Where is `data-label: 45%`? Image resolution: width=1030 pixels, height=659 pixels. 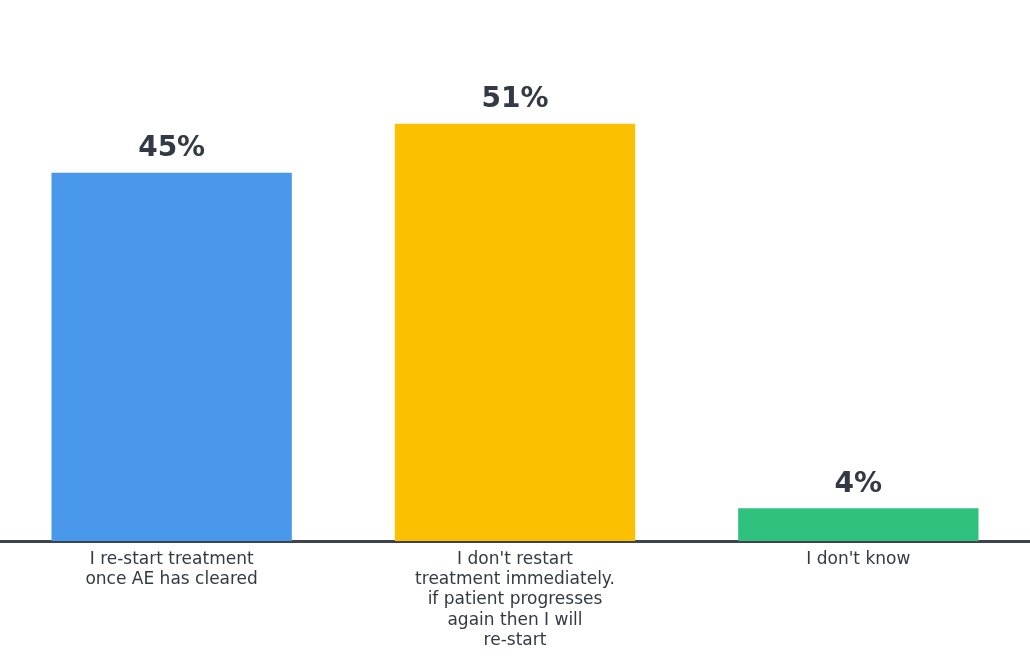
data-label: 45% is located at coordinates (172, 147).